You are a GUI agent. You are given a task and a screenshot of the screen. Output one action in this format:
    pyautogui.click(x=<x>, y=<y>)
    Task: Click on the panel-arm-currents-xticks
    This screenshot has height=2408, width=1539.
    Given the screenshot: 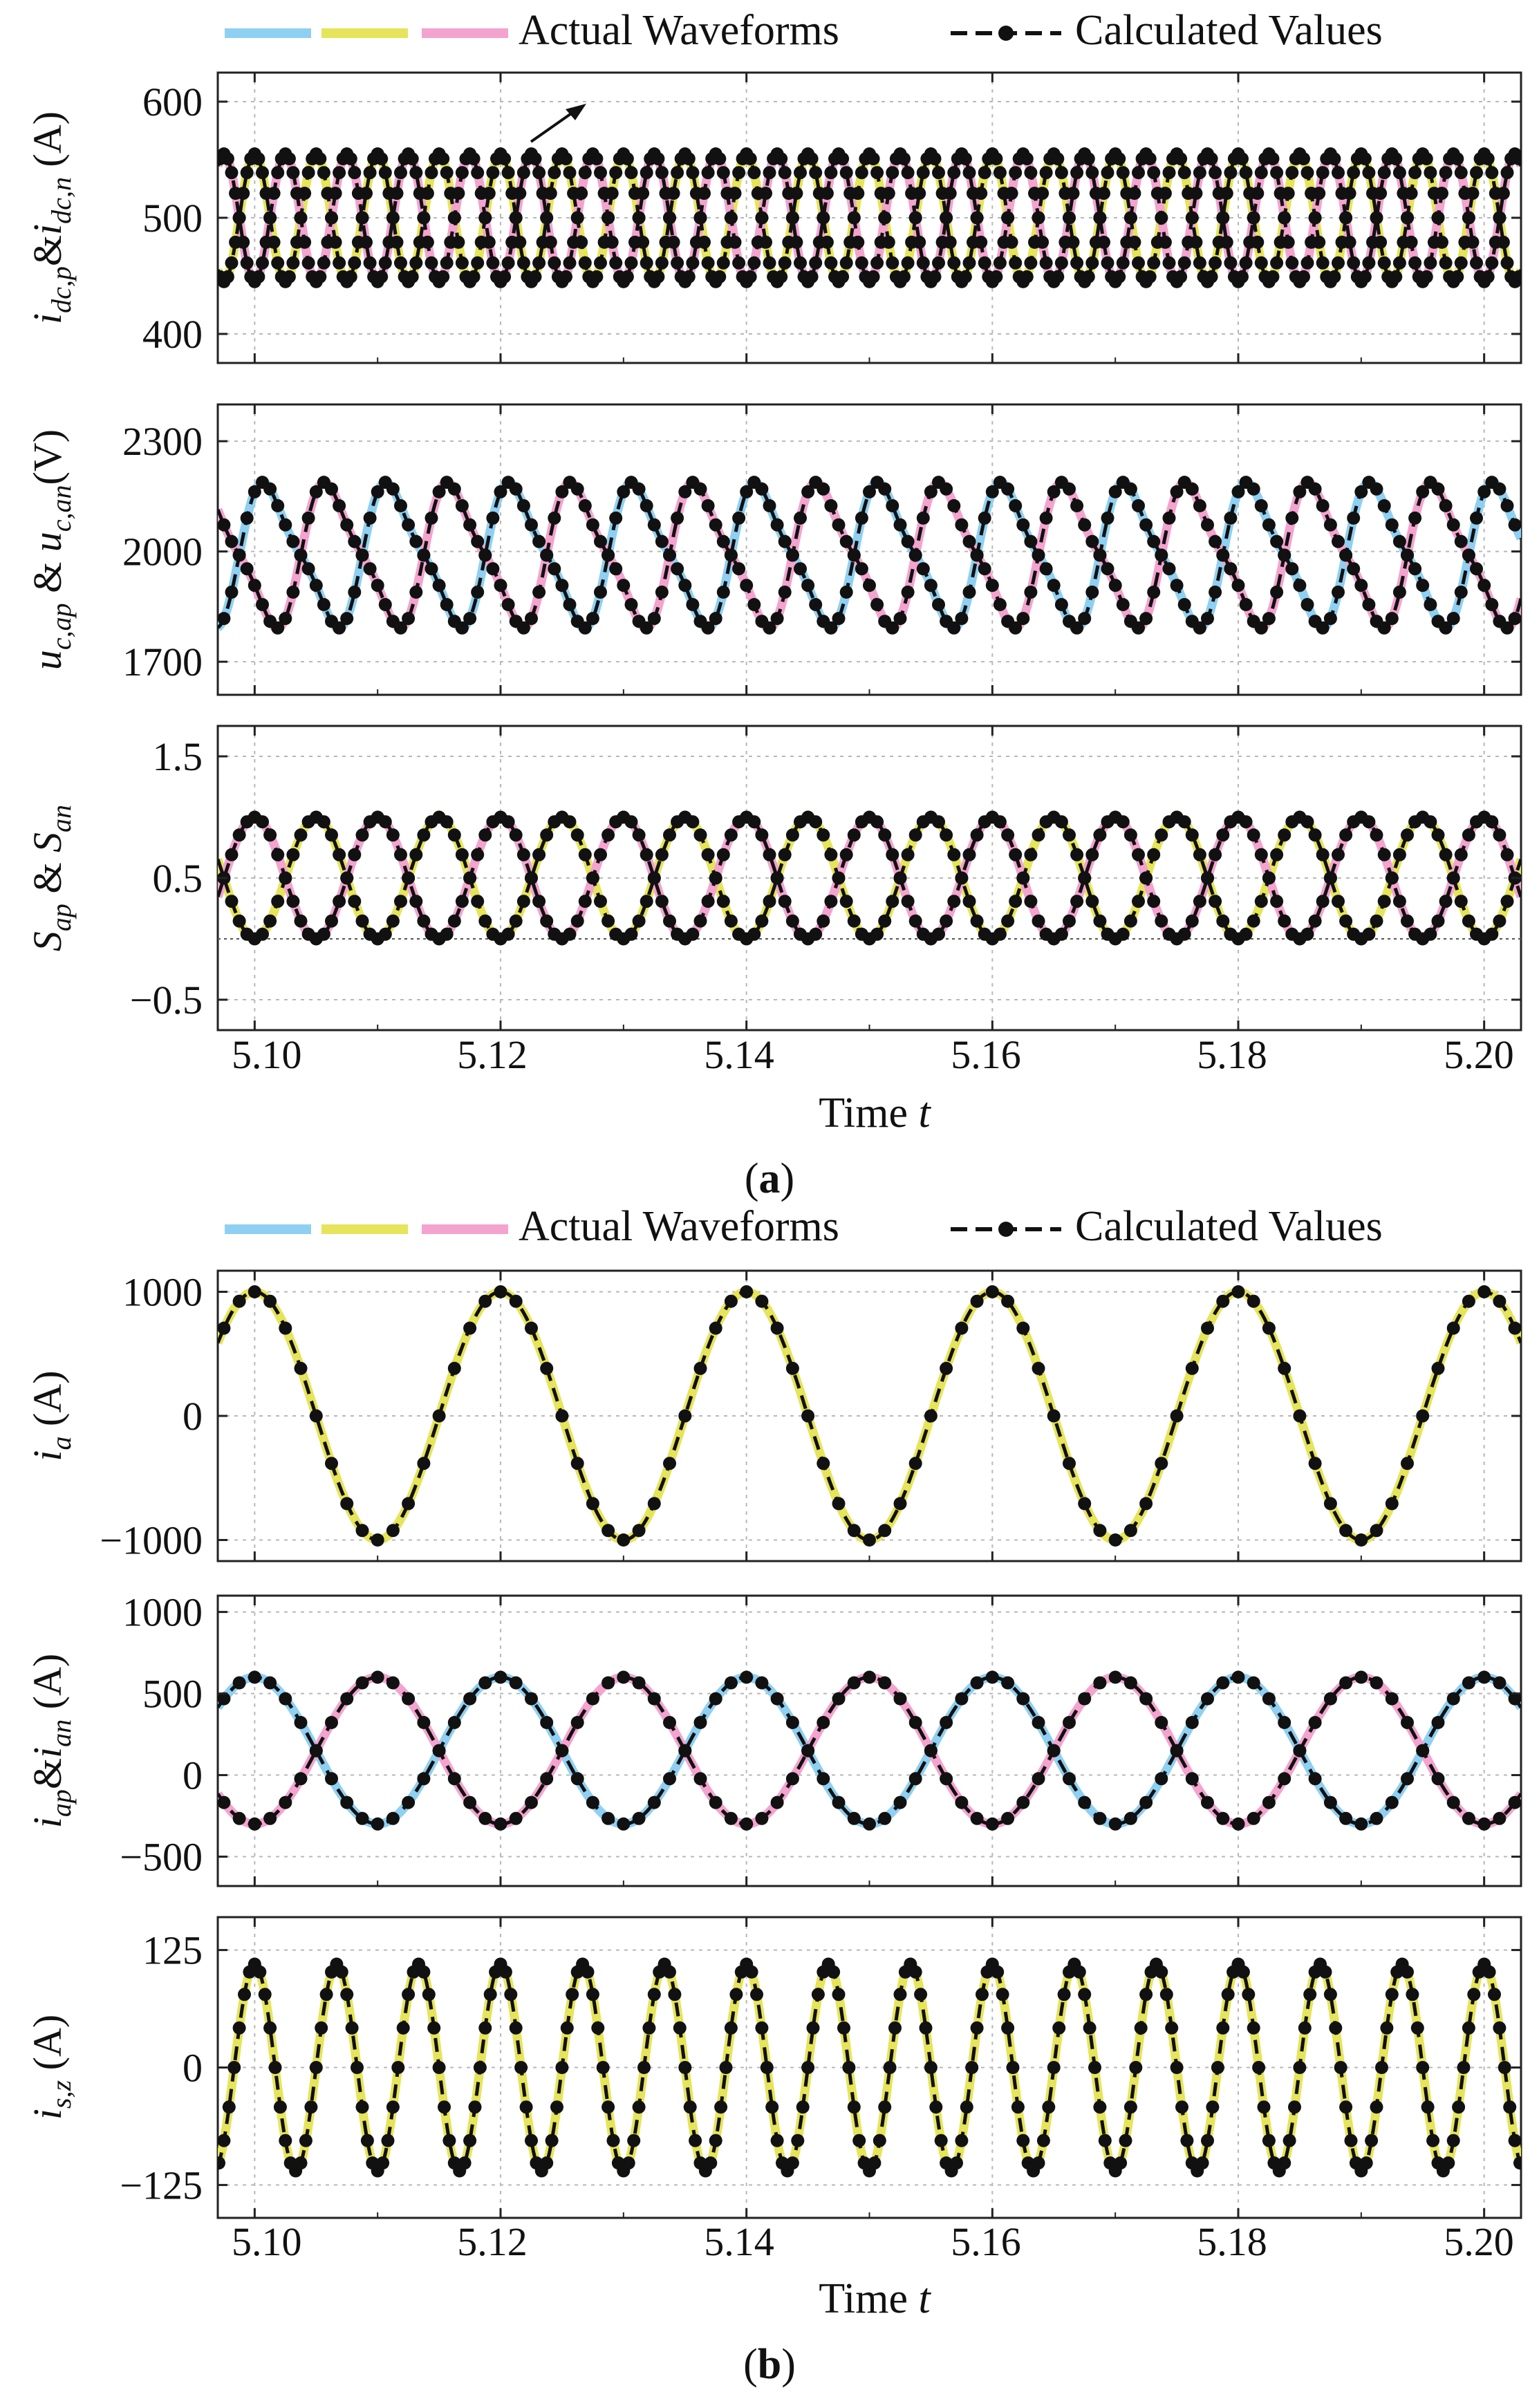 What is the action you would take?
    pyautogui.click(x=869, y=1741)
    